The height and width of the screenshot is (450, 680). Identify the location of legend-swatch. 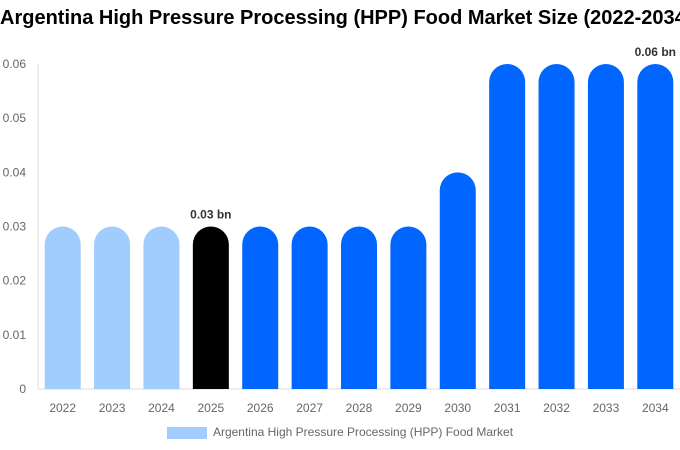
(186, 432).